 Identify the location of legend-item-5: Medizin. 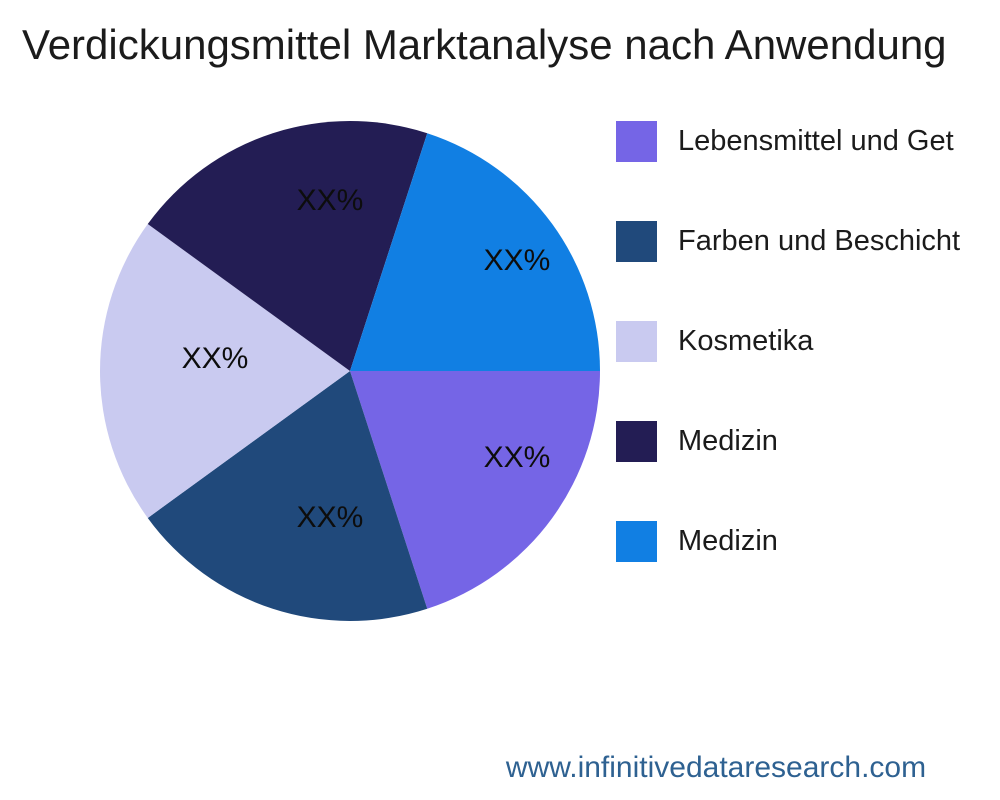
(697, 541).